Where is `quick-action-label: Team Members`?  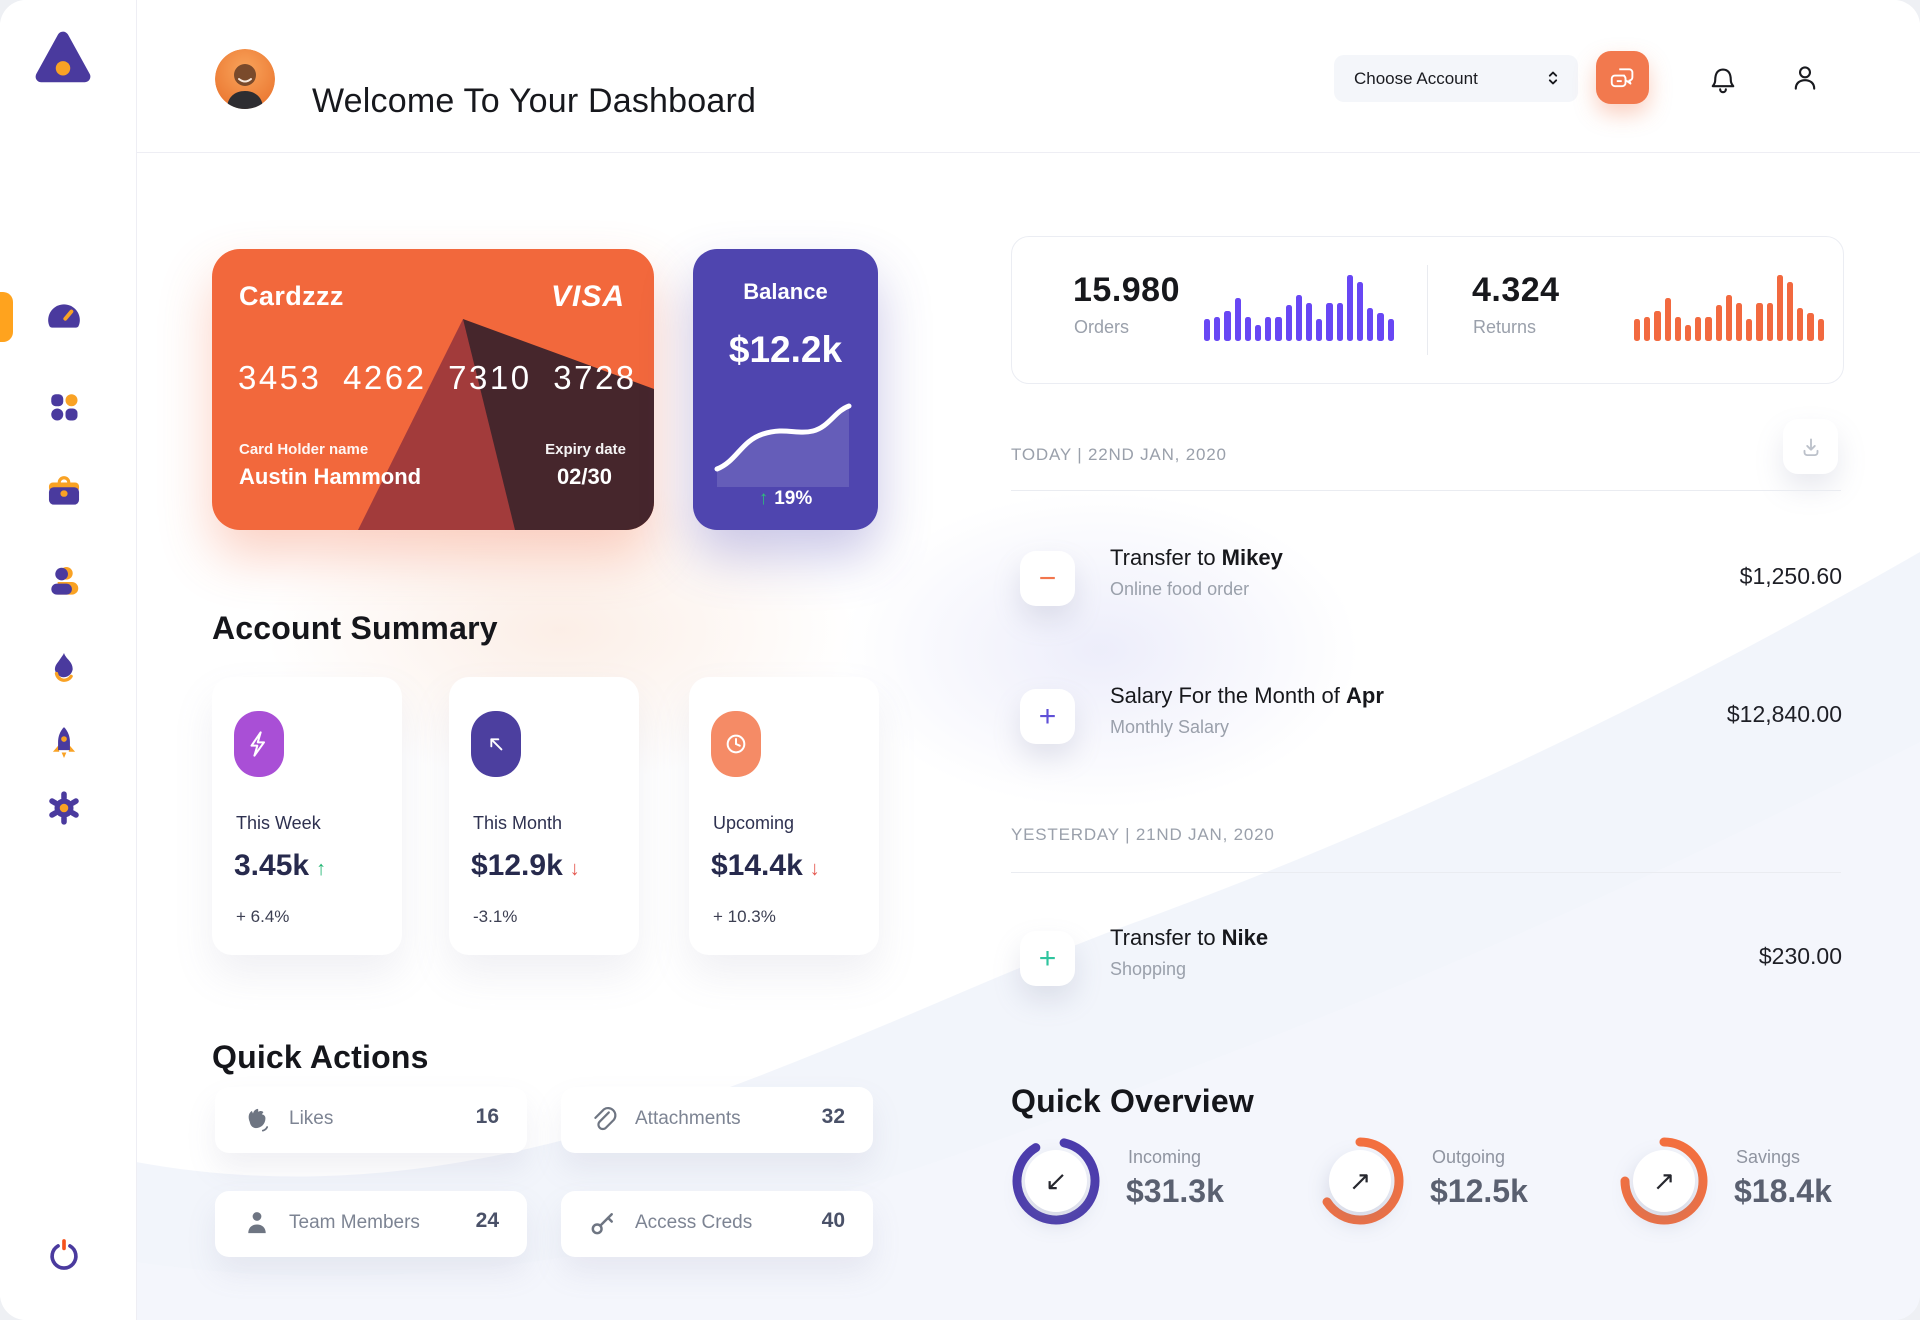
quick-action-label: Team Members is located at coordinates (354, 1222).